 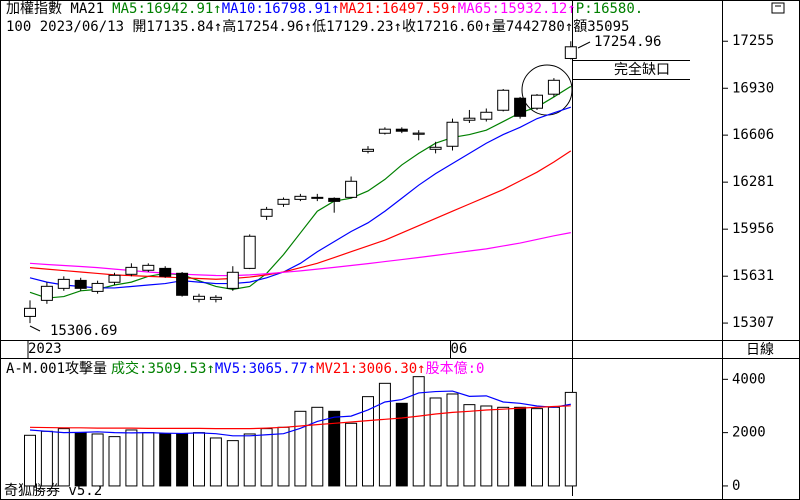 I want to click on y-tick-label: 17255, so click(x=753, y=41).